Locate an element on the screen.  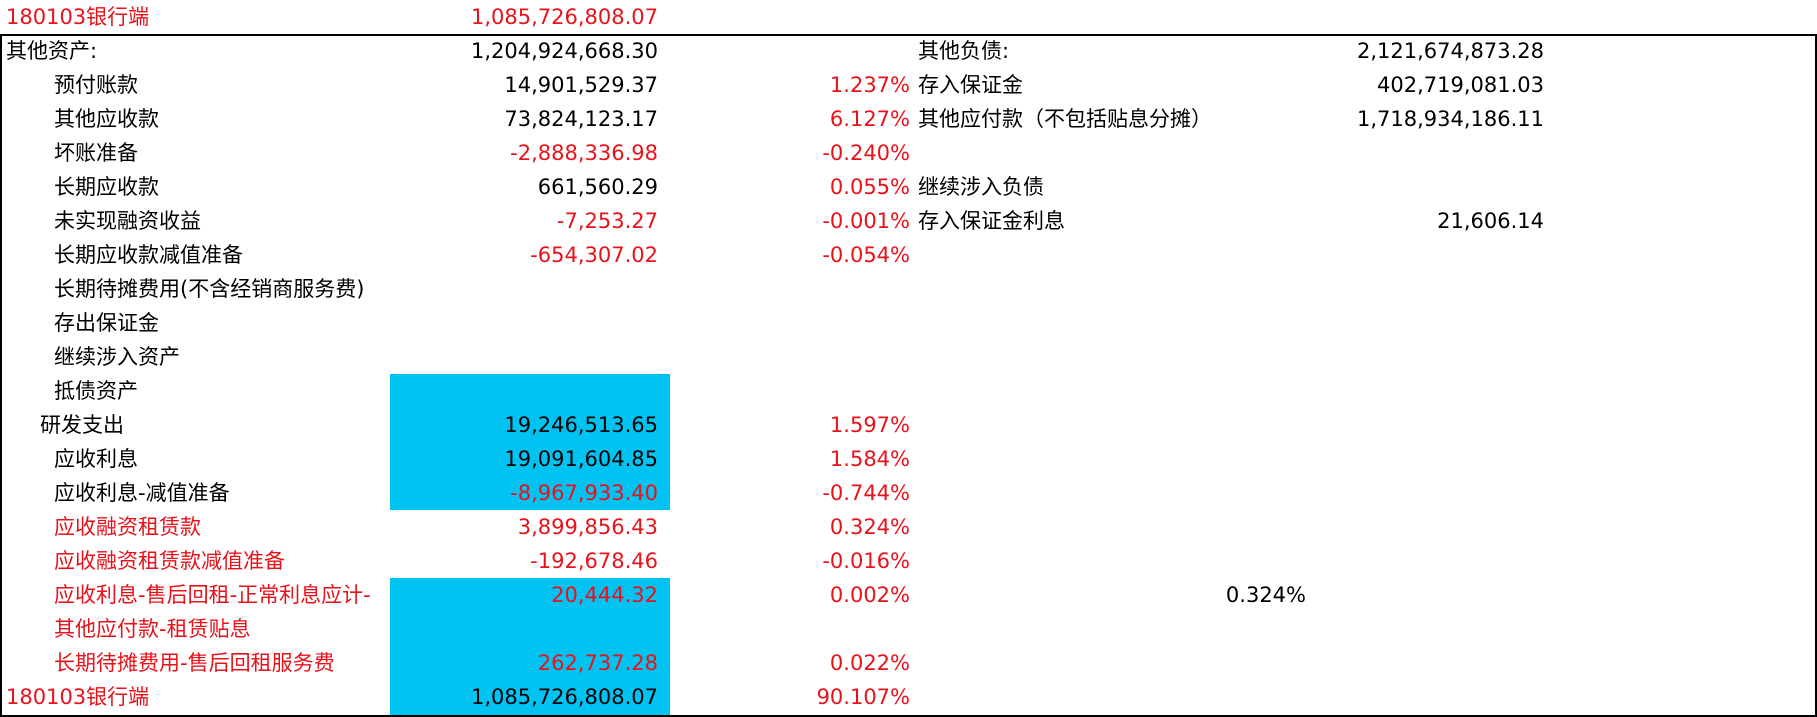
header-label: 180103银行端 is located at coordinates (78, 17).